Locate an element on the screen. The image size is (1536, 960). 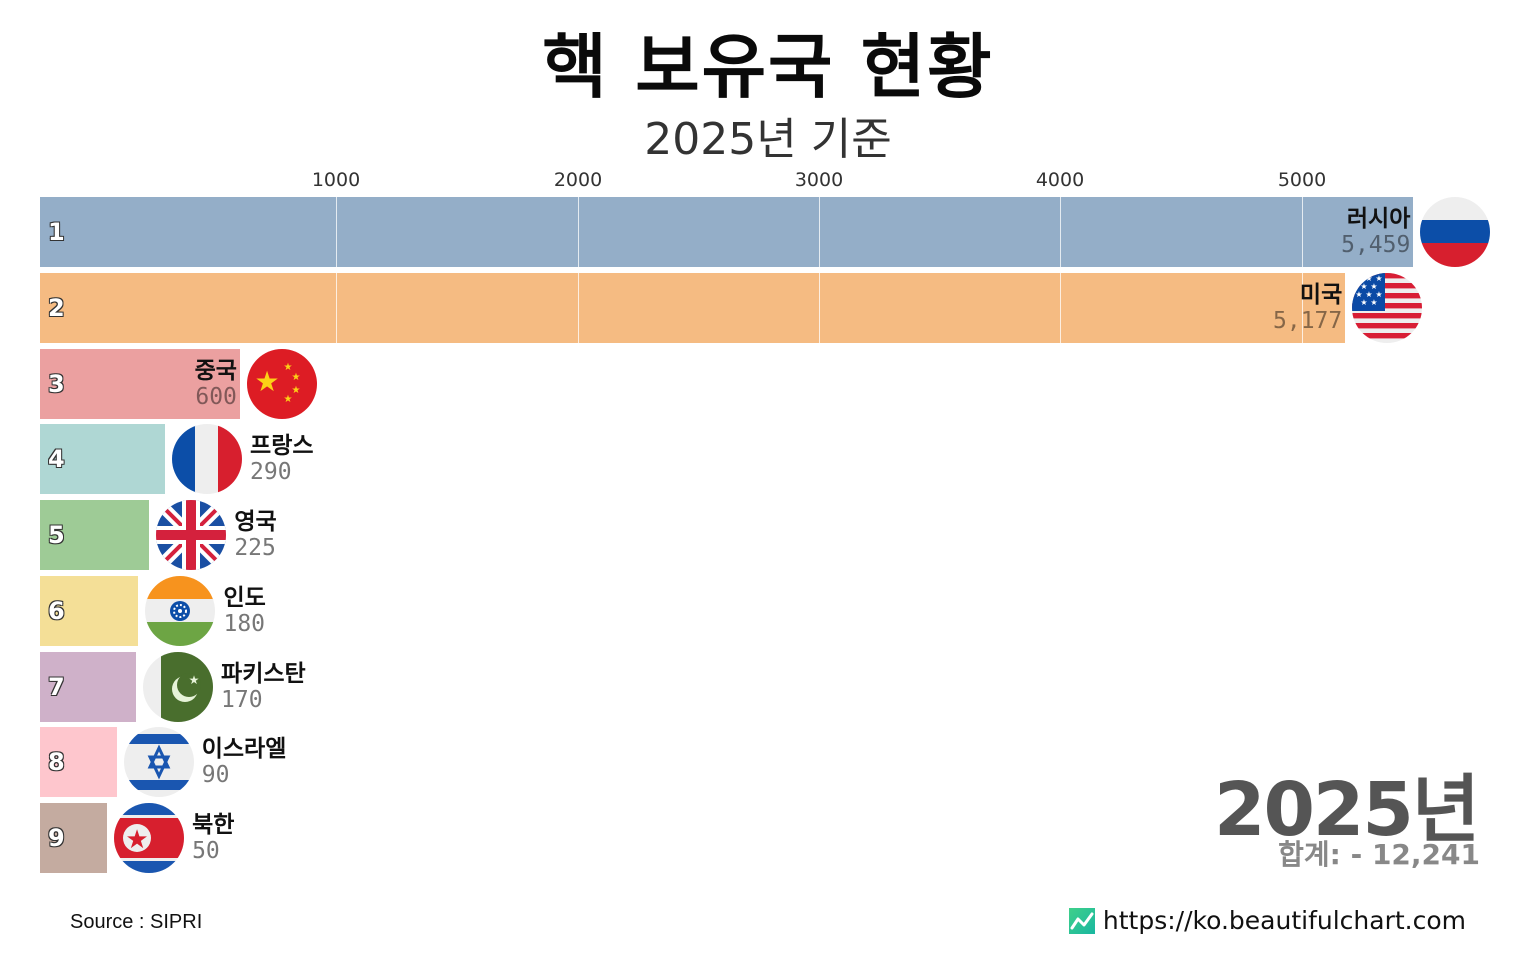
x-axis-tick-label: 1000 is located at coordinates (336, 180).